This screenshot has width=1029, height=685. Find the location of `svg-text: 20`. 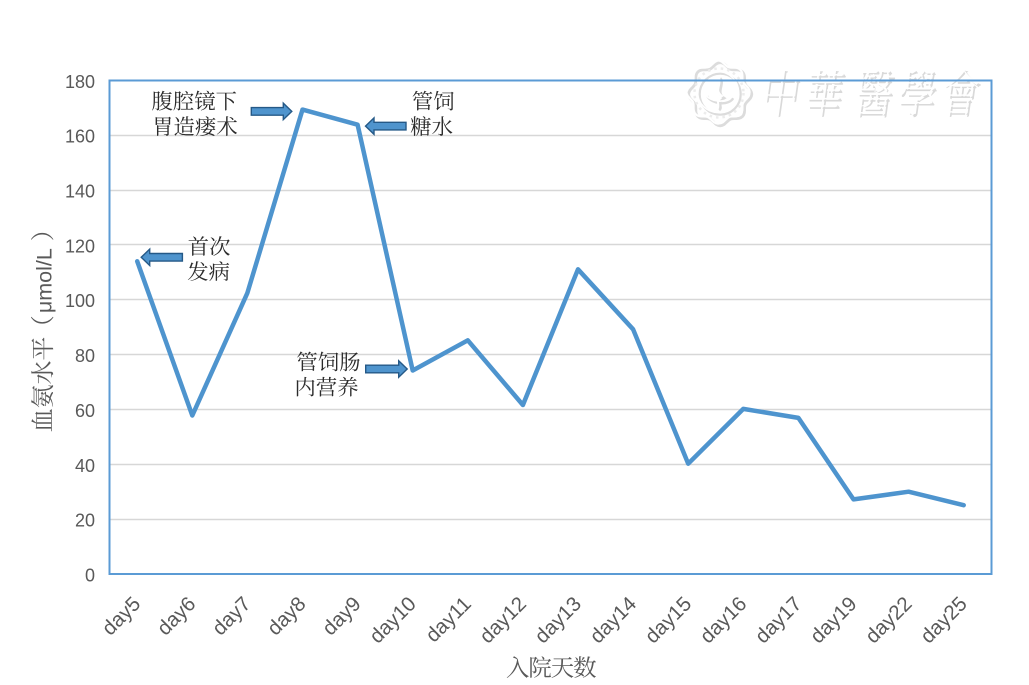

svg-text: 20 is located at coordinates (85, 521).